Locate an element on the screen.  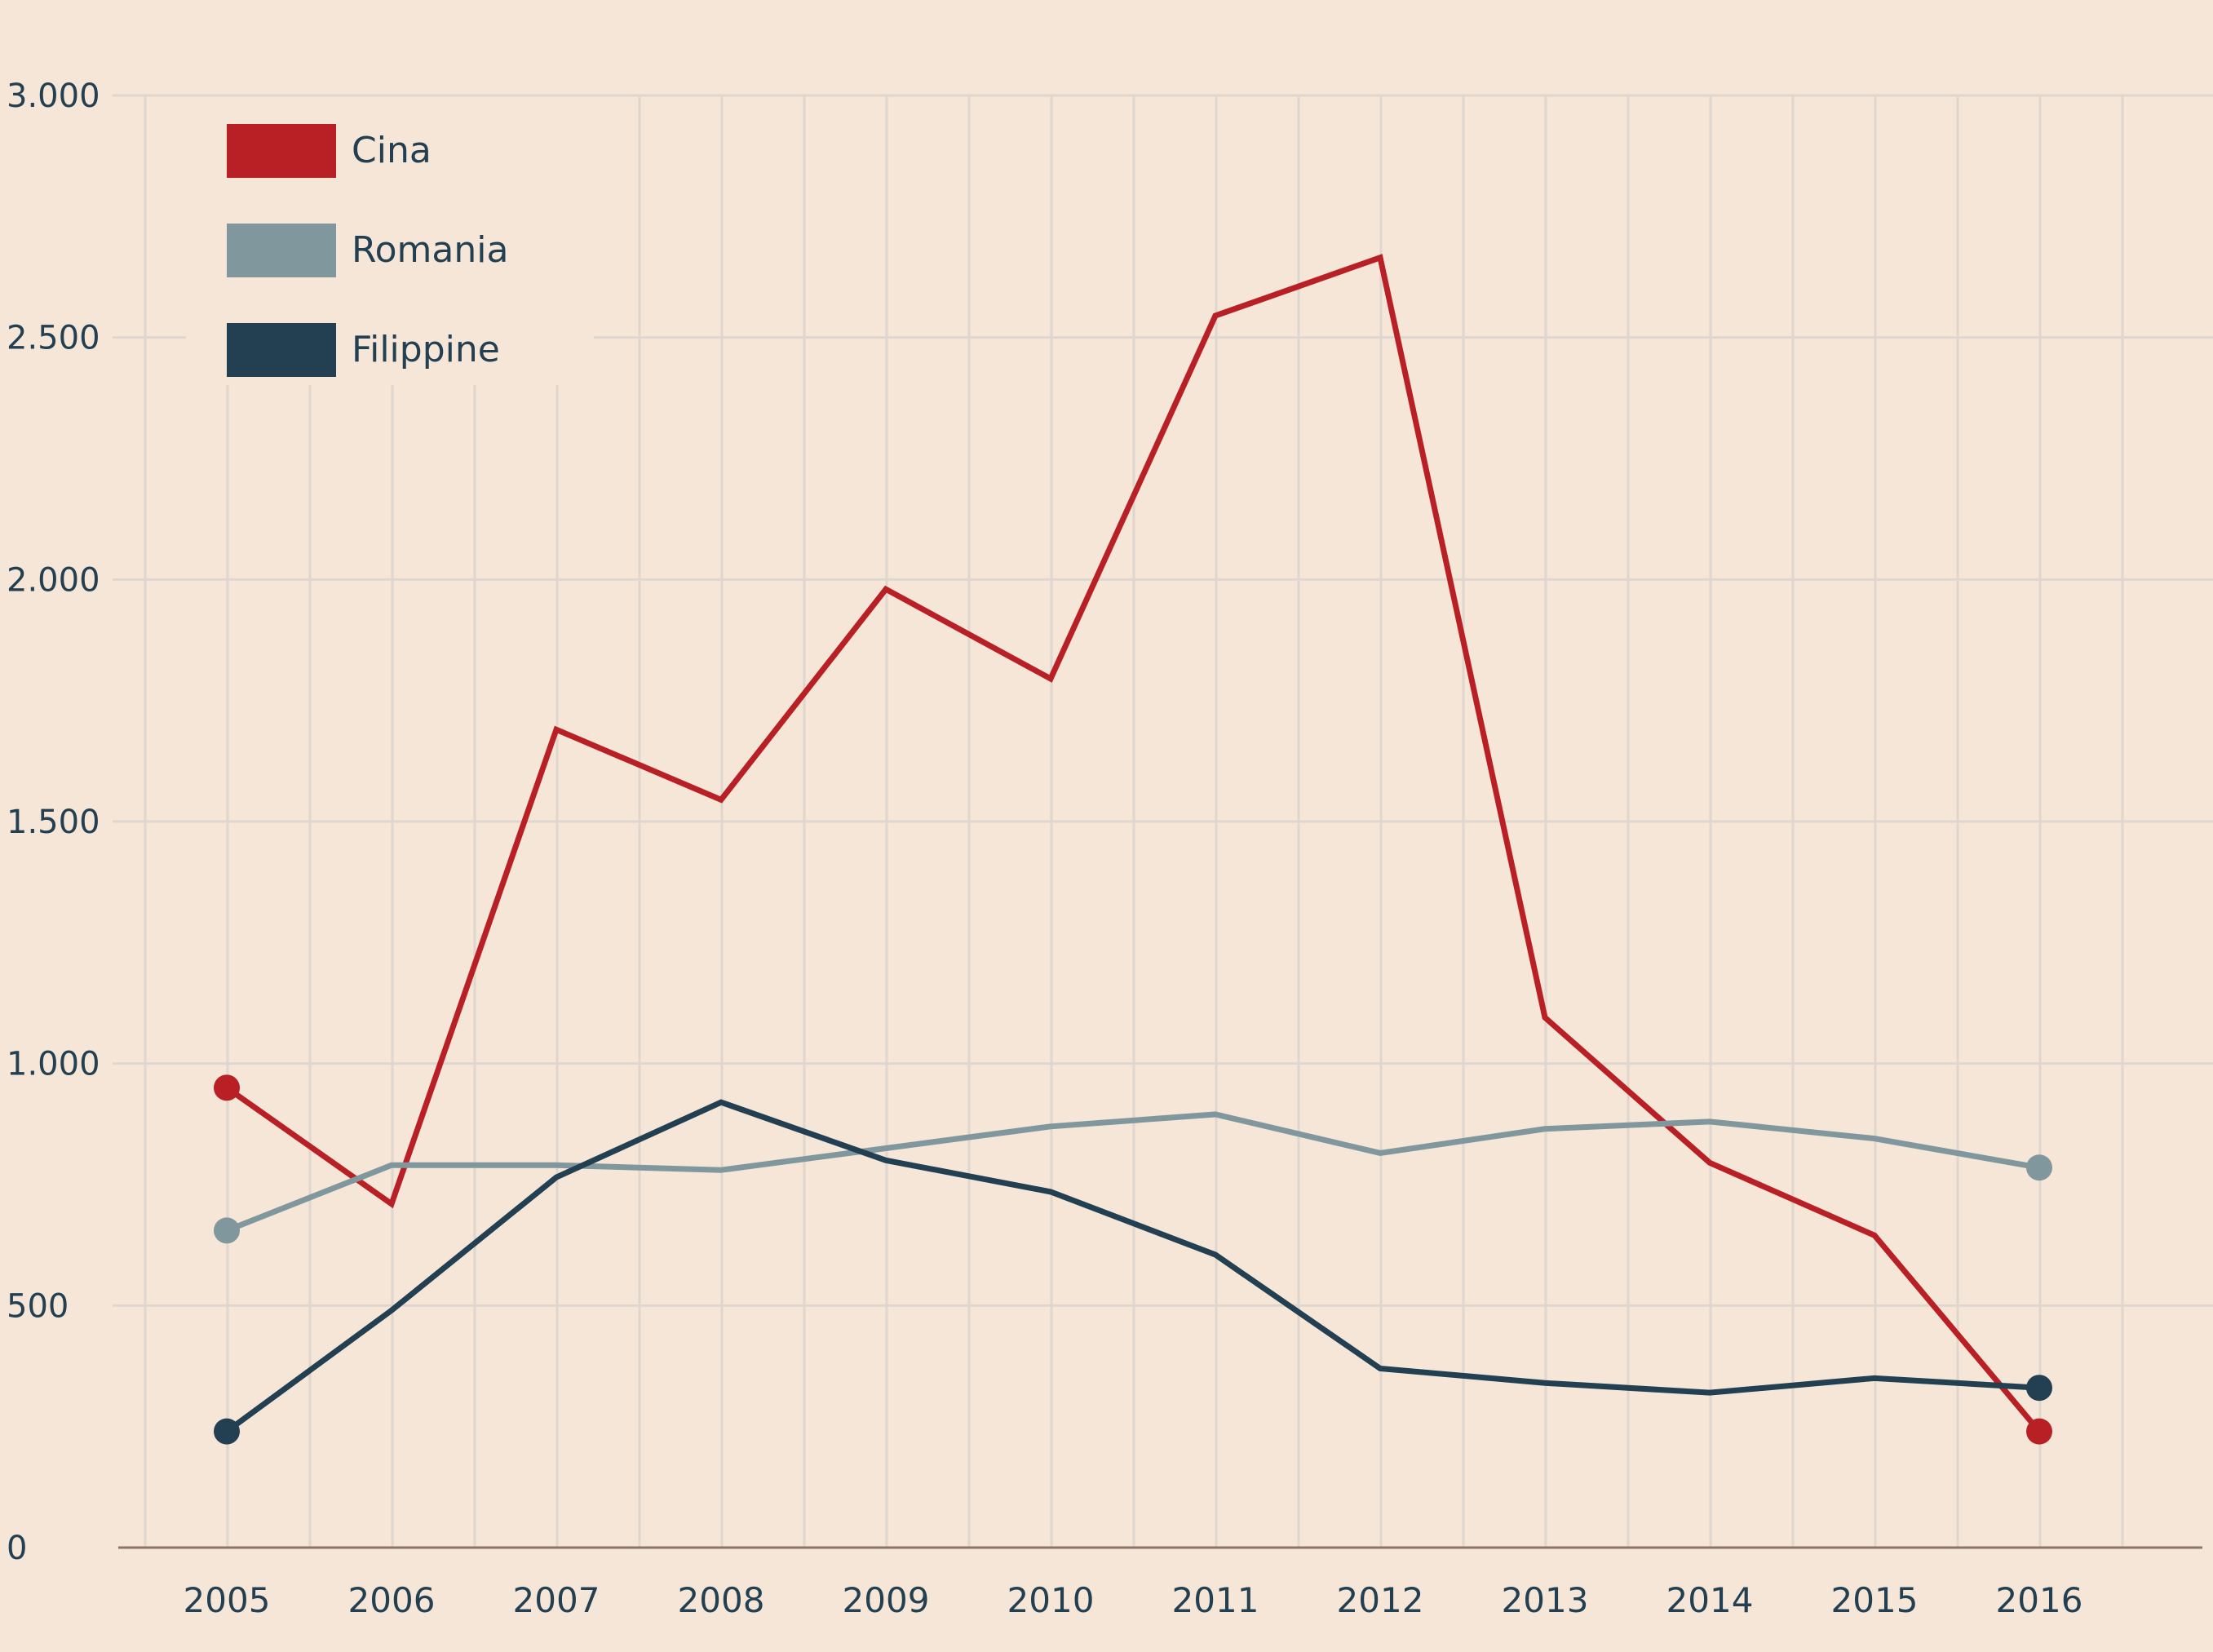
y-tick-label: 1.500 is located at coordinates (53, 822).